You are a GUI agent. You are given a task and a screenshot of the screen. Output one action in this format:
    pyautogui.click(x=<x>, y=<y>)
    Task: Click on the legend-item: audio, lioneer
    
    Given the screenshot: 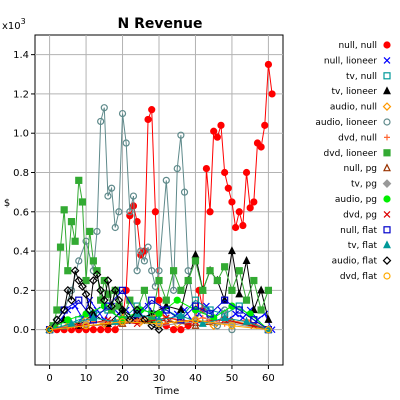 What is the action you would take?
    pyautogui.click(x=353, y=123)
    